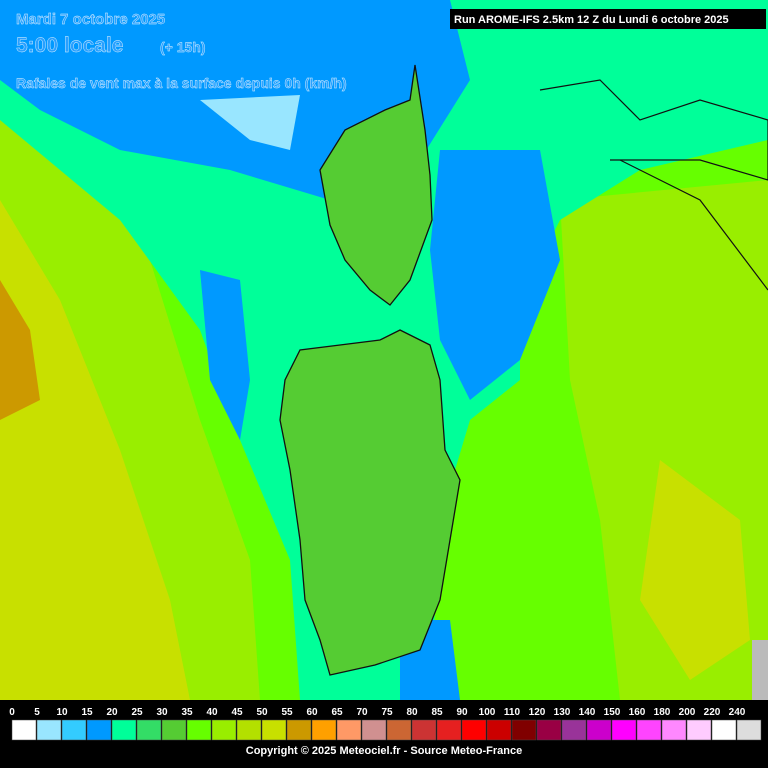 The height and width of the screenshot is (768, 768). I want to click on legend-label: 220, so click(712, 712).